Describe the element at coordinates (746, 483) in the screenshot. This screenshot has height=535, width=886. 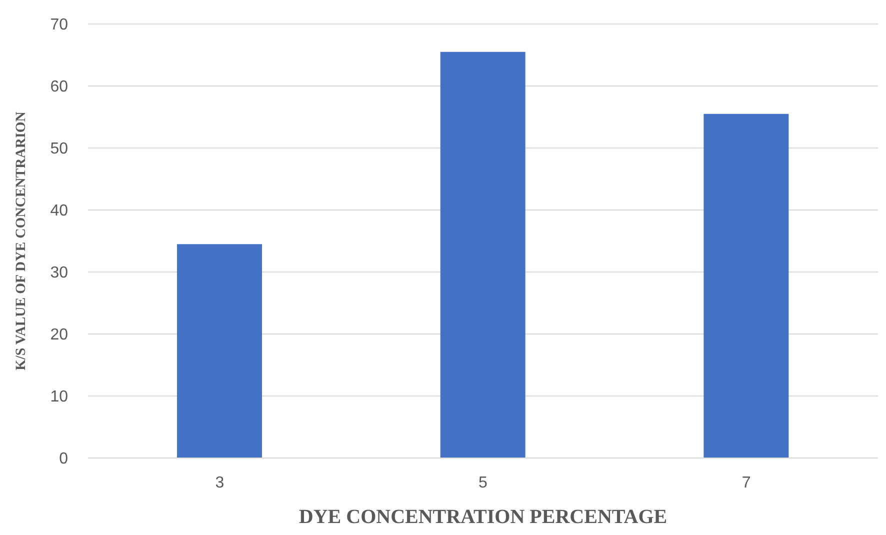
I see `x-tick-label: 7` at that location.